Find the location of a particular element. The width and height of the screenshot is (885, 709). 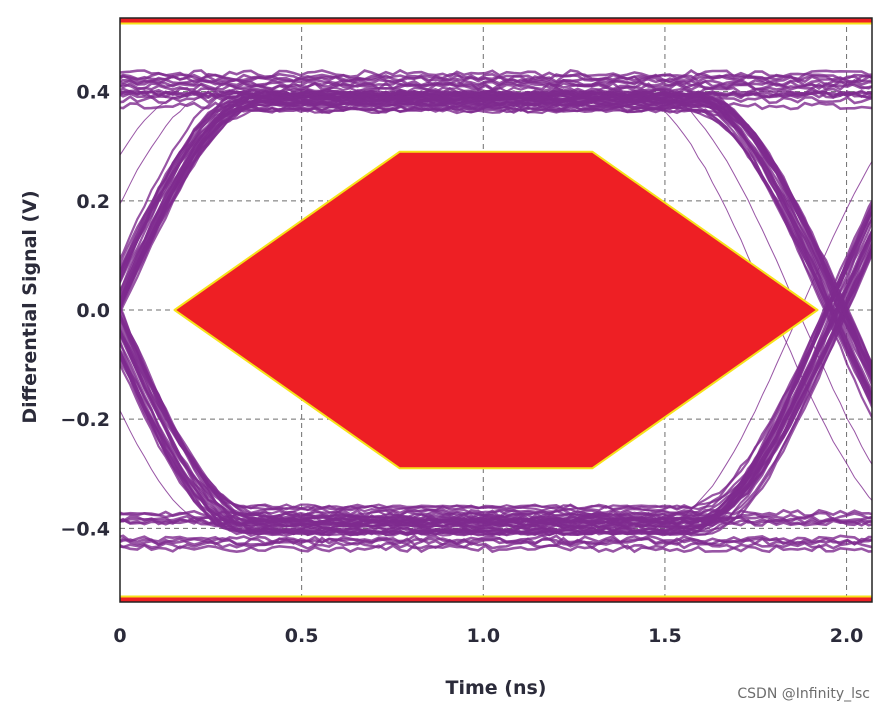

x-tick-label: 2.0 is located at coordinates (847, 636).